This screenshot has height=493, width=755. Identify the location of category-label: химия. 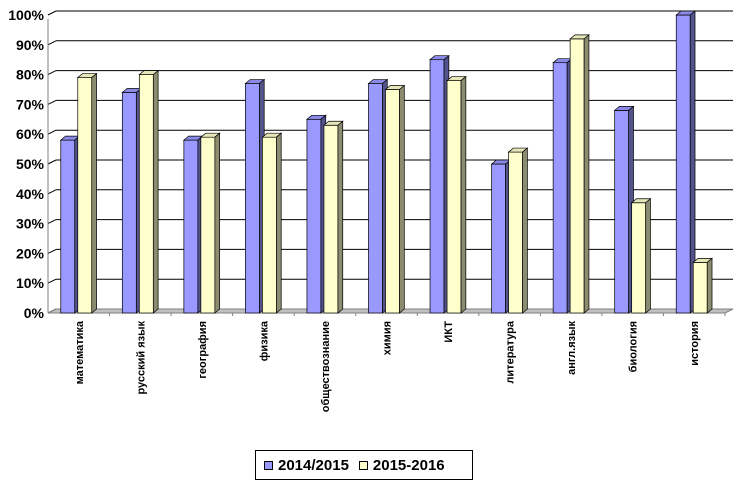
(388, 338).